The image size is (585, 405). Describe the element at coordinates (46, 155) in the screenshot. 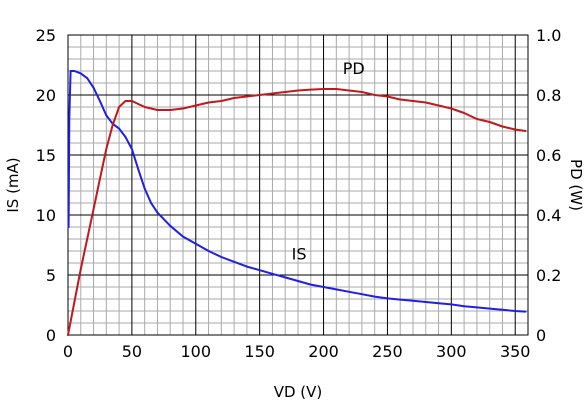

I see `y-left-tick-label: 15` at that location.